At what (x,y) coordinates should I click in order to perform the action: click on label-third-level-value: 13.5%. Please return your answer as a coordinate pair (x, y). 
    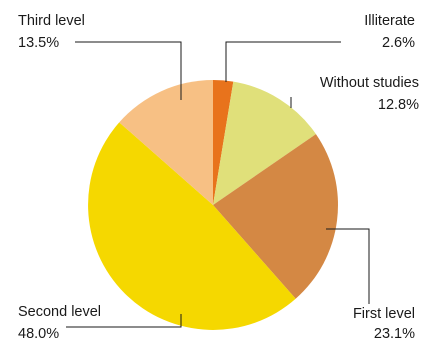
    Looking at the image, I should click on (38, 43).